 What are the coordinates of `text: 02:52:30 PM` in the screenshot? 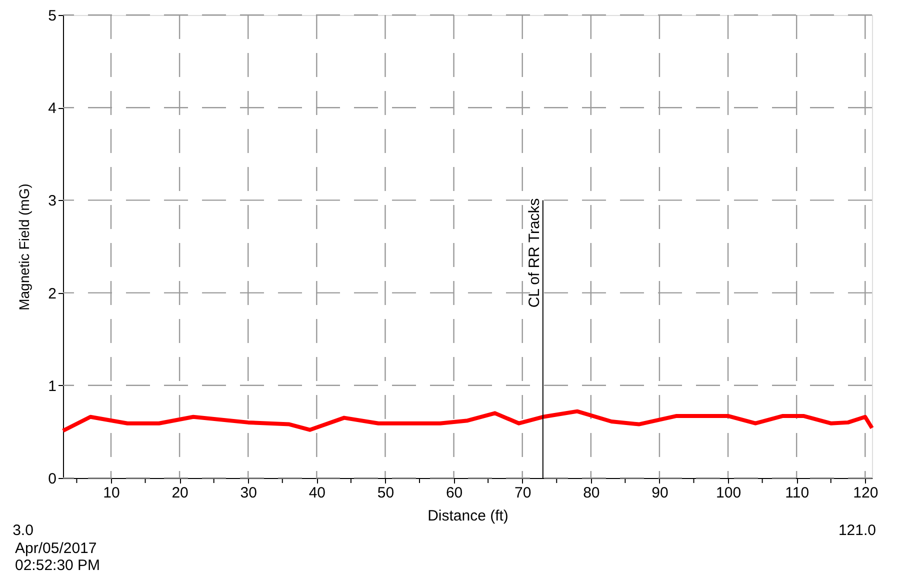 It's located at (57, 565).